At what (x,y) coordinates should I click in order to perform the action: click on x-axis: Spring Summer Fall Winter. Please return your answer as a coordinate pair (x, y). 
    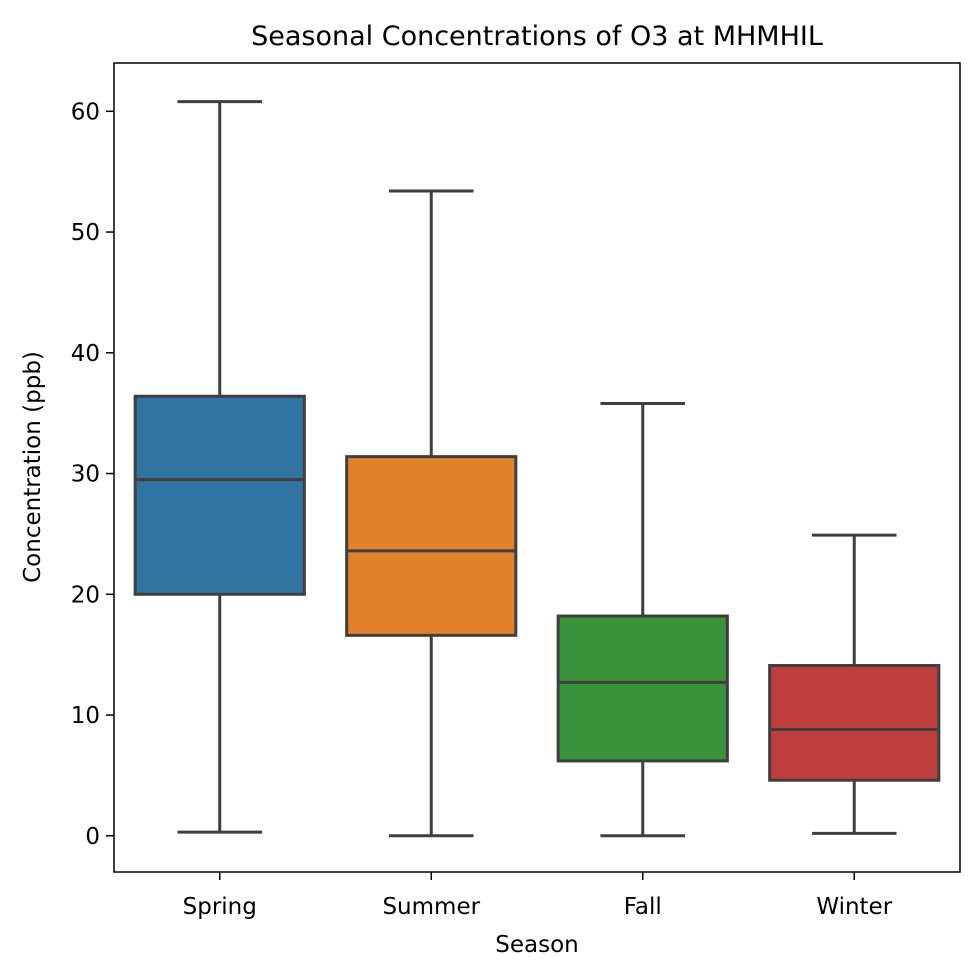
    Looking at the image, I should click on (538, 896).